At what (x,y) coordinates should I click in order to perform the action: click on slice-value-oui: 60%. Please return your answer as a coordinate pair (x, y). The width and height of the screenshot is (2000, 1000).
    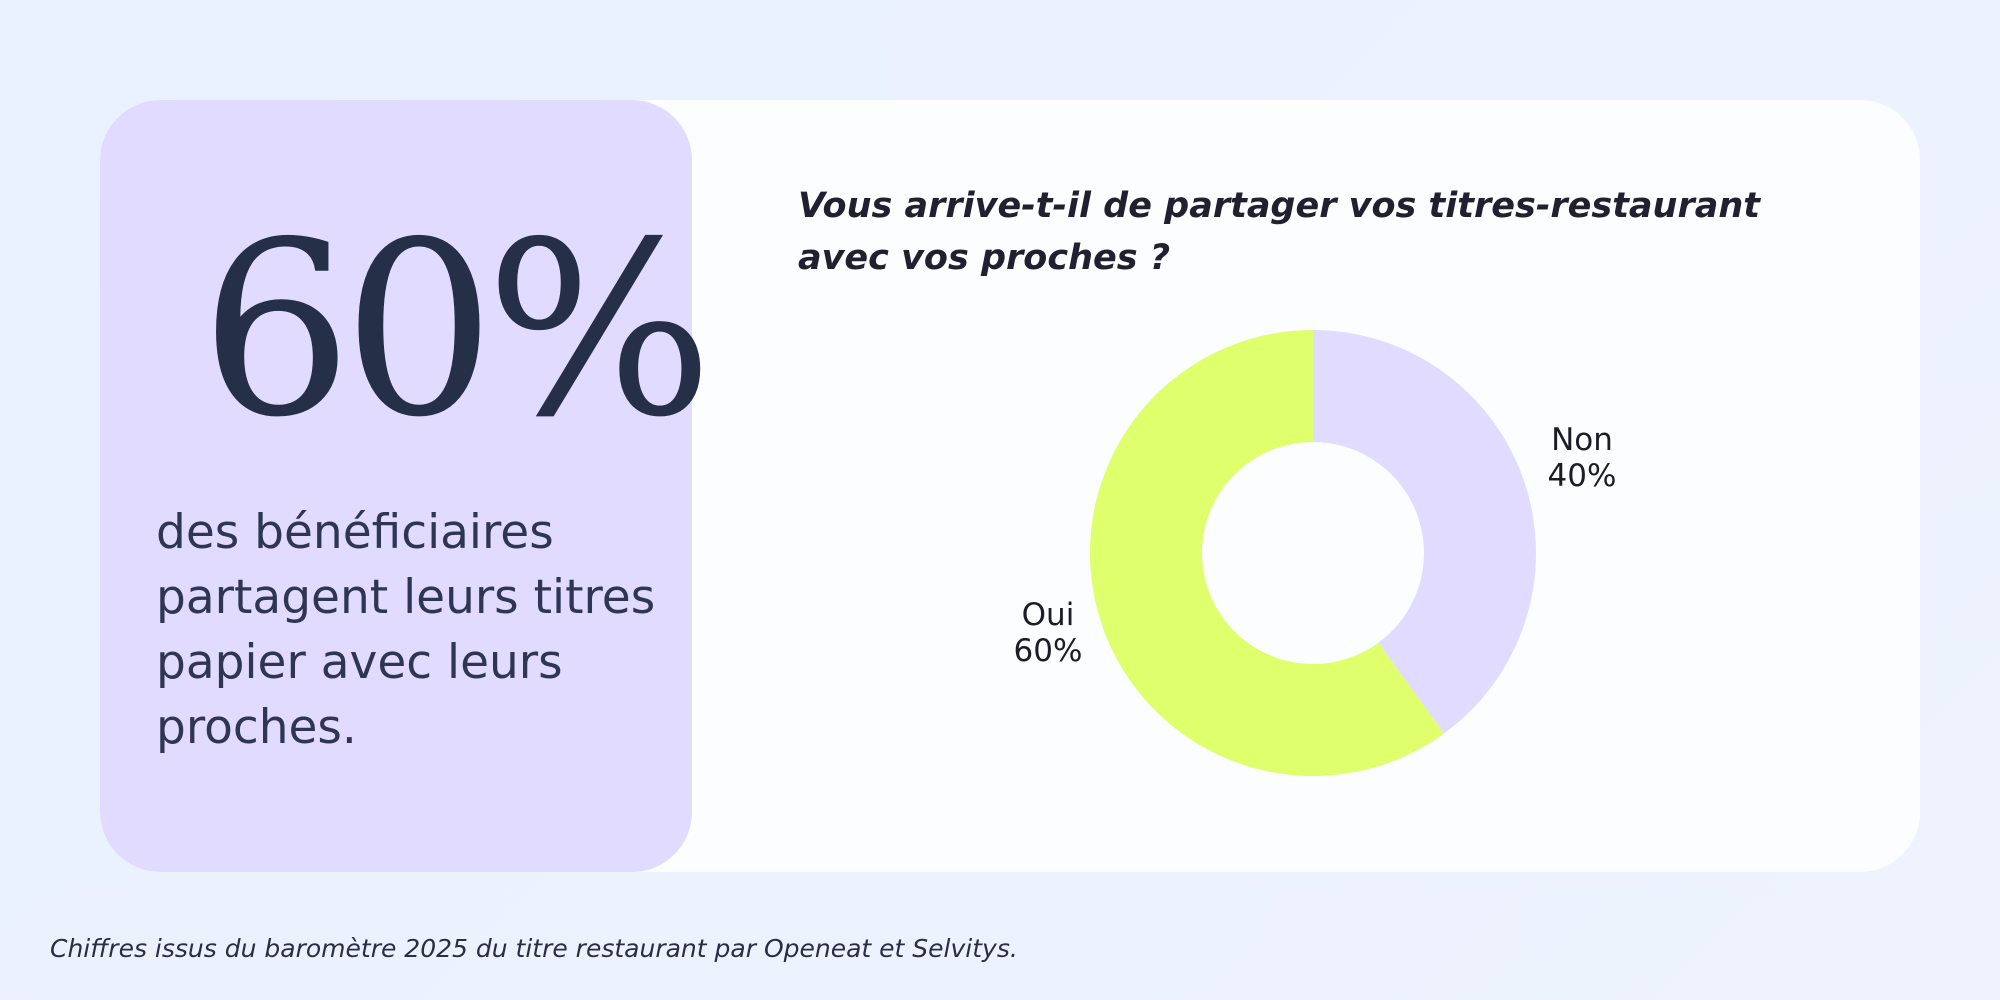
    Looking at the image, I should click on (1048, 651).